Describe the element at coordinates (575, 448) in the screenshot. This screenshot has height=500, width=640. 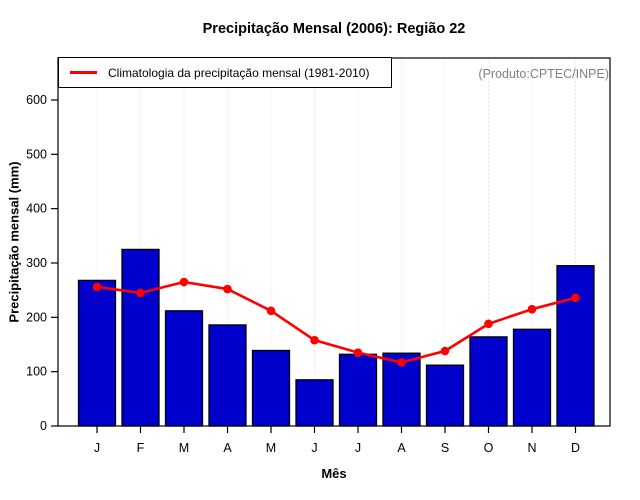
I see `x-tick-label-12: D` at that location.